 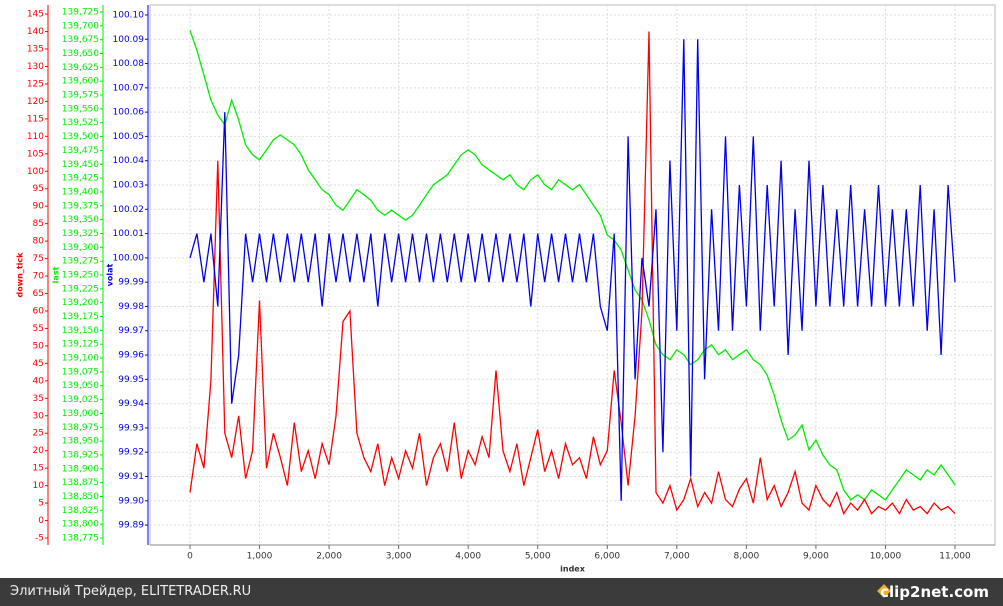 What do you see at coordinates (80, 262) in the screenshot?
I see `y-tick-label: 139,275` at bounding box center [80, 262].